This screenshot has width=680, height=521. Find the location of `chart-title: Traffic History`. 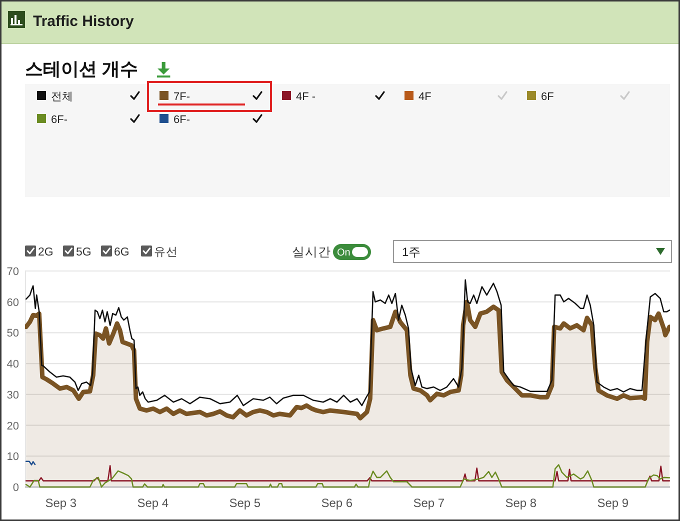

chart-title: Traffic History is located at coordinates (84, 21).